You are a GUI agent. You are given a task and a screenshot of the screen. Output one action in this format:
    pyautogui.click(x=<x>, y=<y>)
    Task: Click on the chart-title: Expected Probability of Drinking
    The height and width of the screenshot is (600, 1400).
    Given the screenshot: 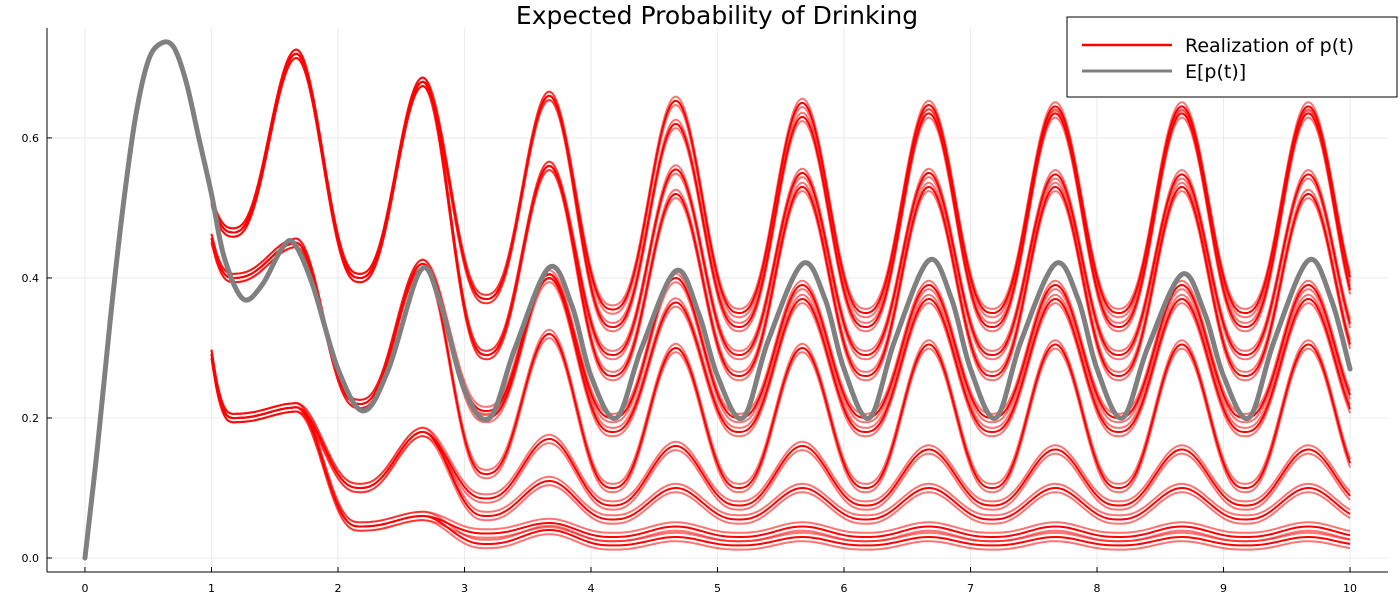 What is the action you would take?
    pyautogui.click(x=717, y=15)
    